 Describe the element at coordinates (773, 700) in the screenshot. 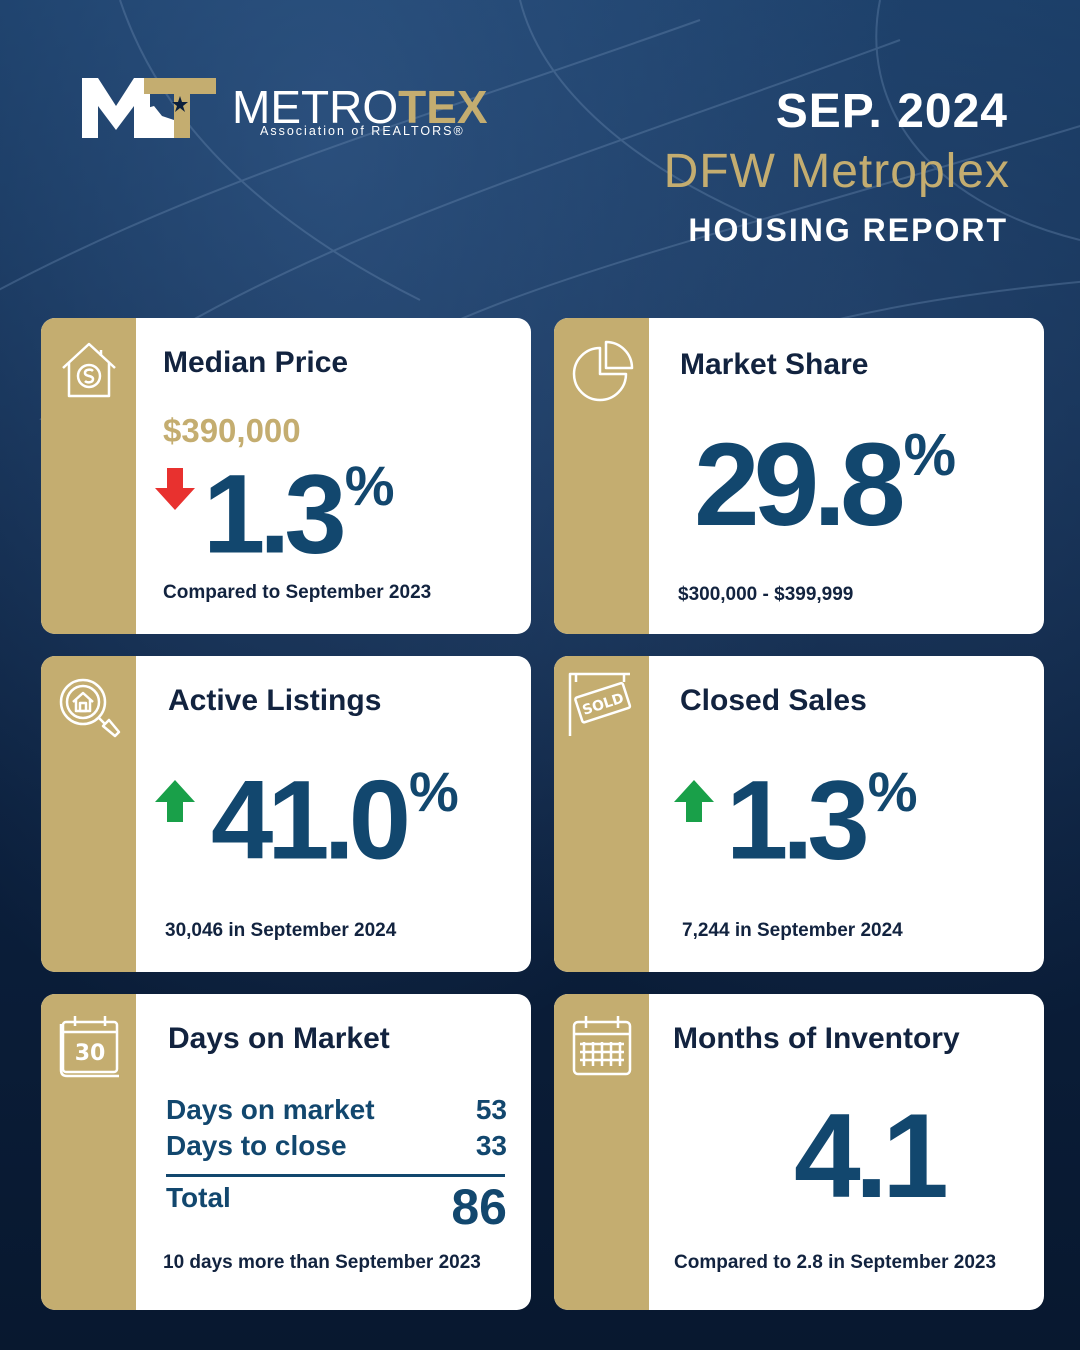

I see `closed-sales-title: Closed Sales` at that location.